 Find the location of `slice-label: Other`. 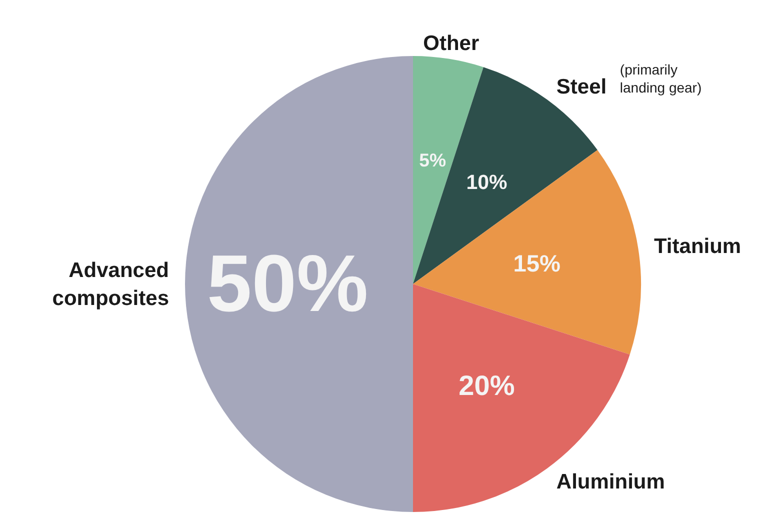

slice-label: Other is located at coordinates (451, 43).